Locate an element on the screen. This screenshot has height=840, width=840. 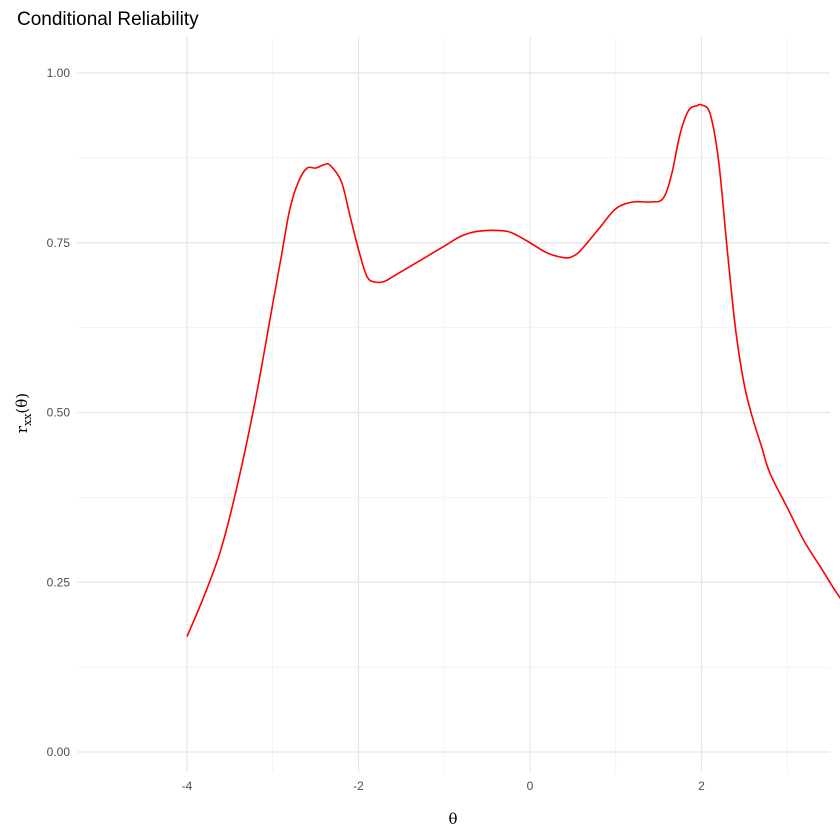
x-tick-label: -4 is located at coordinates (187, 786).